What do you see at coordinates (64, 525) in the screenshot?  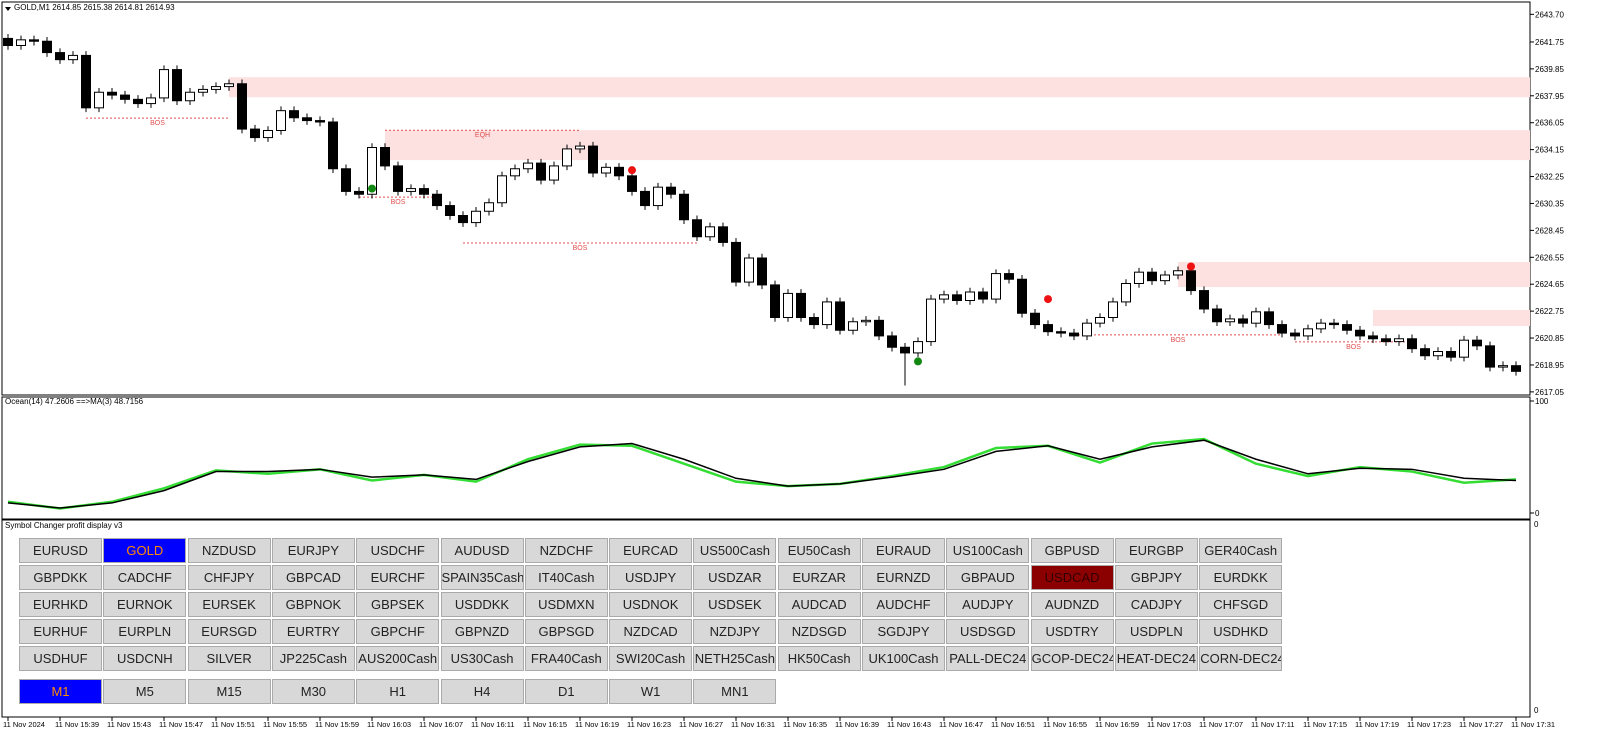 I see `panel-title: Symbol Changer profit display v3` at bounding box center [64, 525].